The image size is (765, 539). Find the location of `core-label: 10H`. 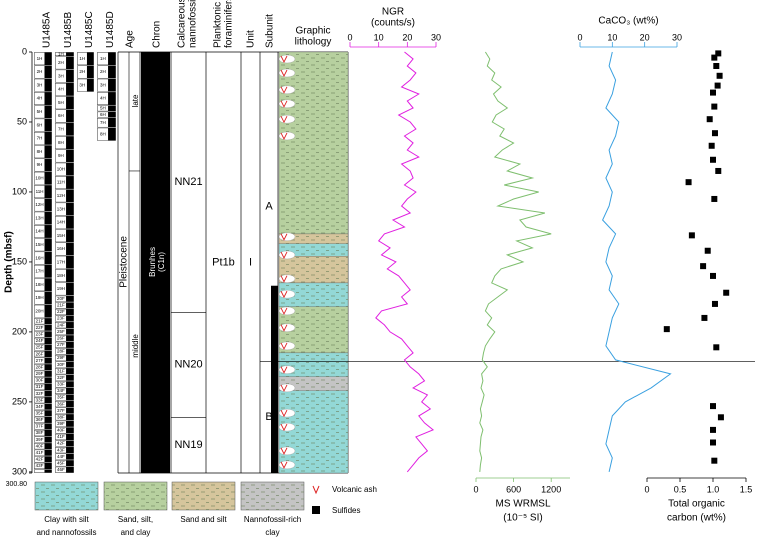

core-label: 10H is located at coordinates (61, 168).